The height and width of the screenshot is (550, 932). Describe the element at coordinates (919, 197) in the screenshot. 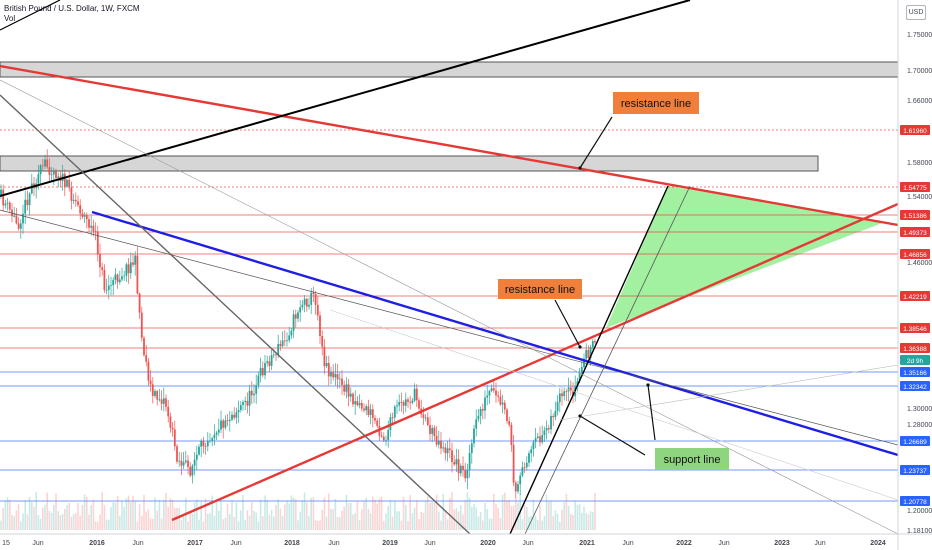

I see `price-tick-label: 1.54000` at that location.